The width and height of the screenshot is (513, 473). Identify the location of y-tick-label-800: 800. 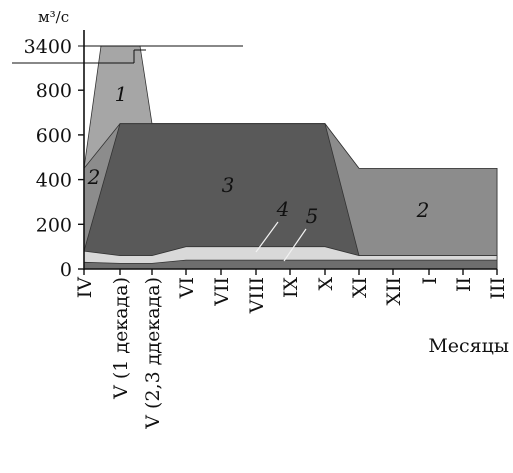
(54, 91).